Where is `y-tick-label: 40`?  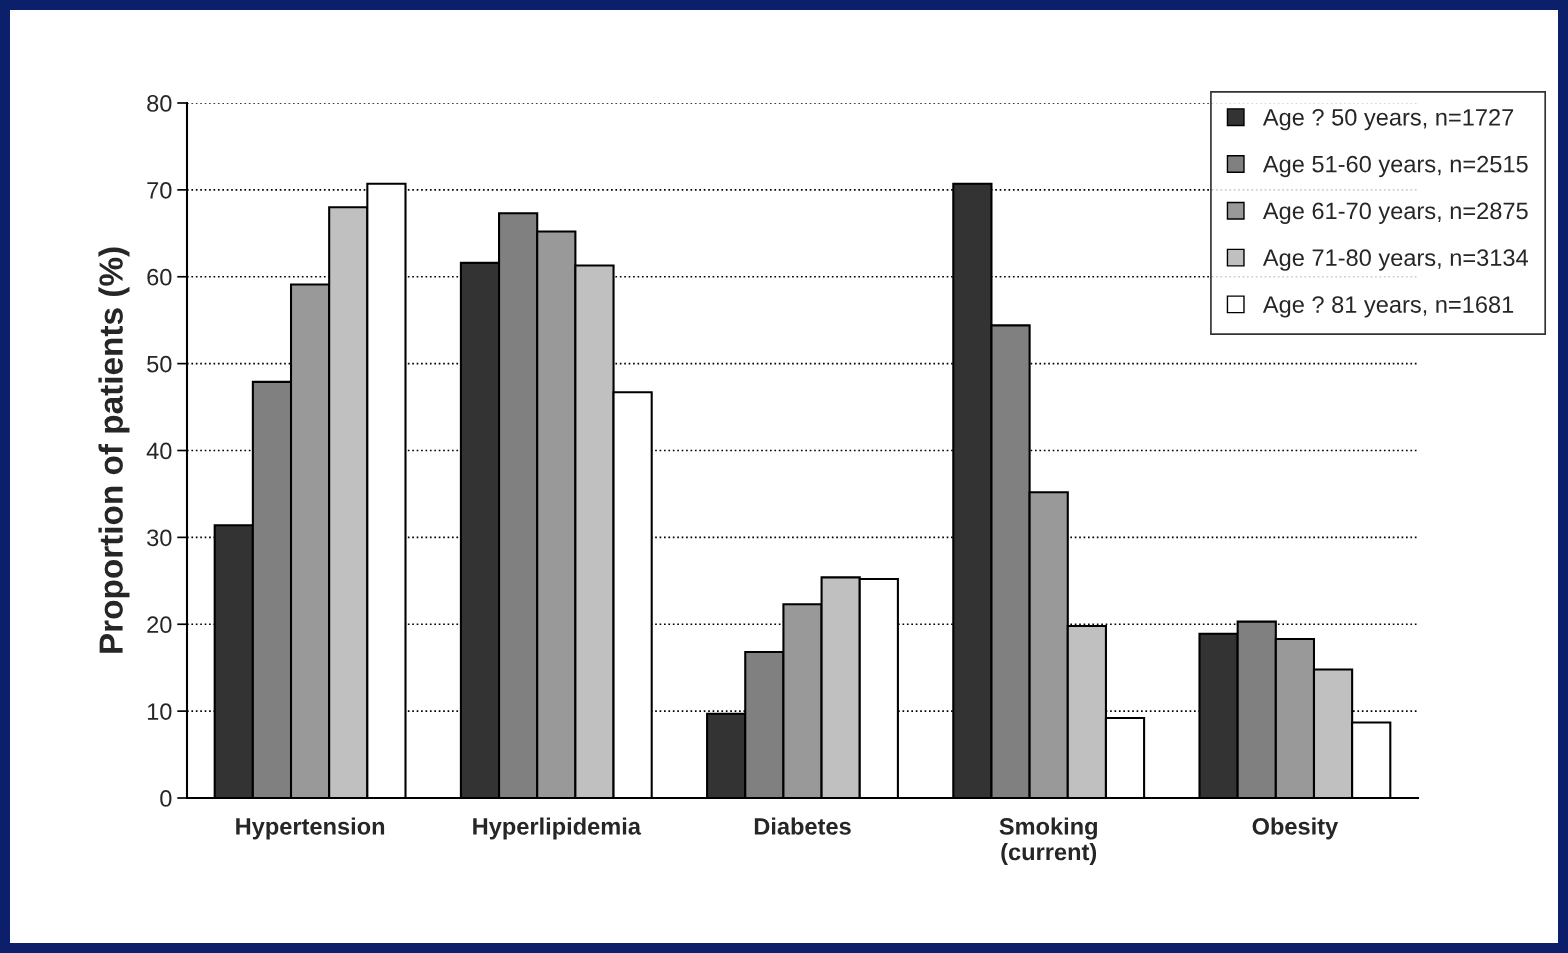
y-tick-label: 40 is located at coordinates (159, 451).